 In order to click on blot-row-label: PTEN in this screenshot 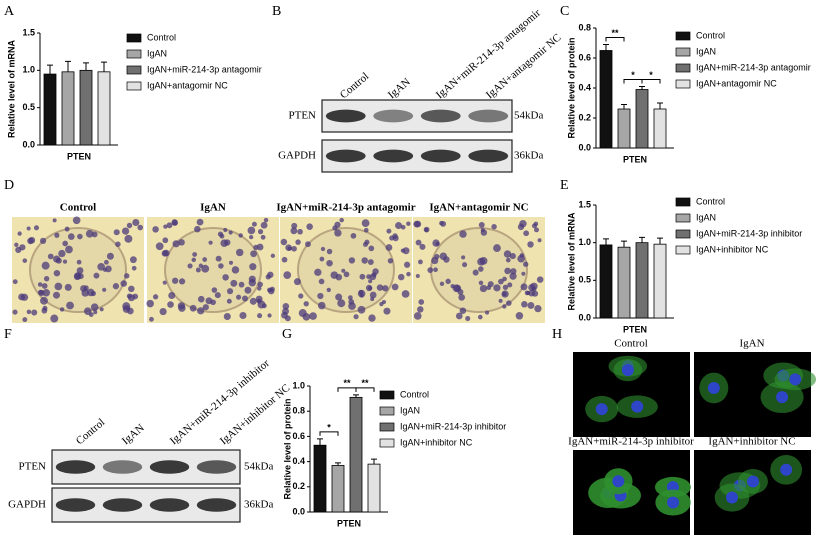, I will do `click(33, 467)`.